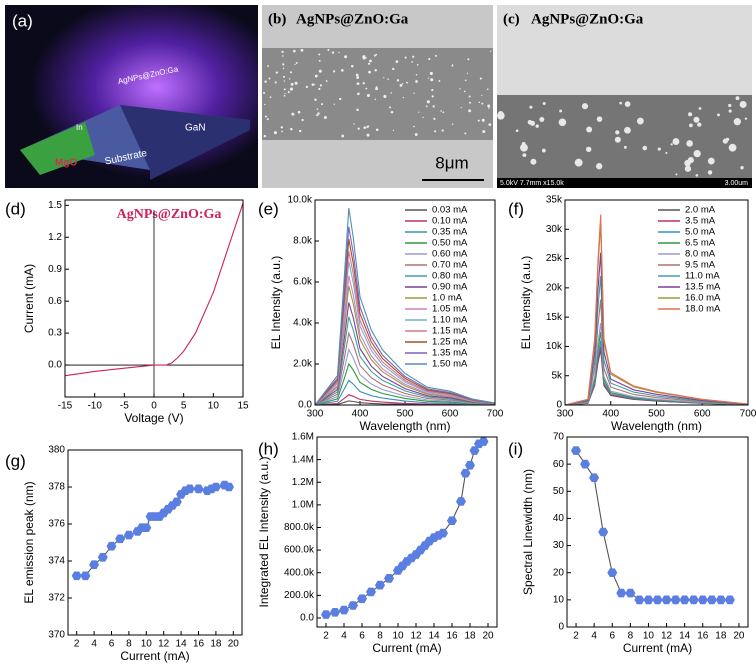 This screenshot has height=666, width=756. Describe the element at coordinates (554, 346) in the screenshot. I see `y-tick-label: 10k` at that location.